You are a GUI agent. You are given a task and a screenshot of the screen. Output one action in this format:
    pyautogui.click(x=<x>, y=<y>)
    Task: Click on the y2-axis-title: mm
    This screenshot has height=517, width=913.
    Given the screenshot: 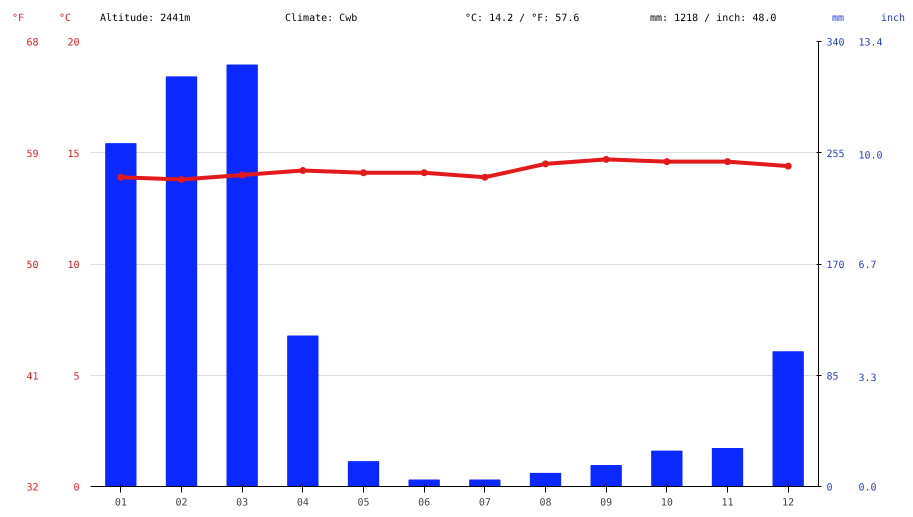 What is the action you would take?
    pyautogui.click(x=838, y=19)
    